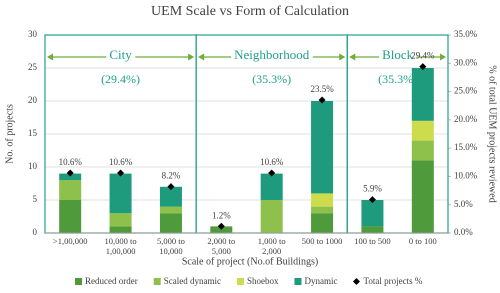 The image size is (500, 293). Describe the element at coordinates (466, 34) in the screenshot. I see `y2-tick-label: 35.0%` at that location.